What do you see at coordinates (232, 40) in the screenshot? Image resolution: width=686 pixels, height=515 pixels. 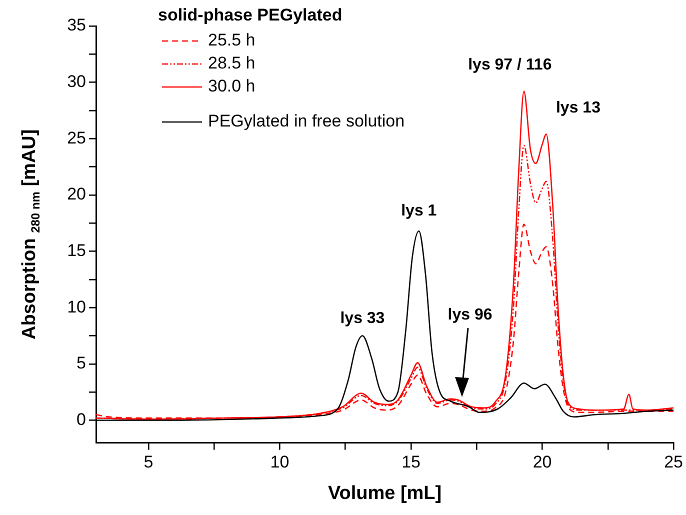 I see `legend-label: 25.5 h` at bounding box center [232, 40].